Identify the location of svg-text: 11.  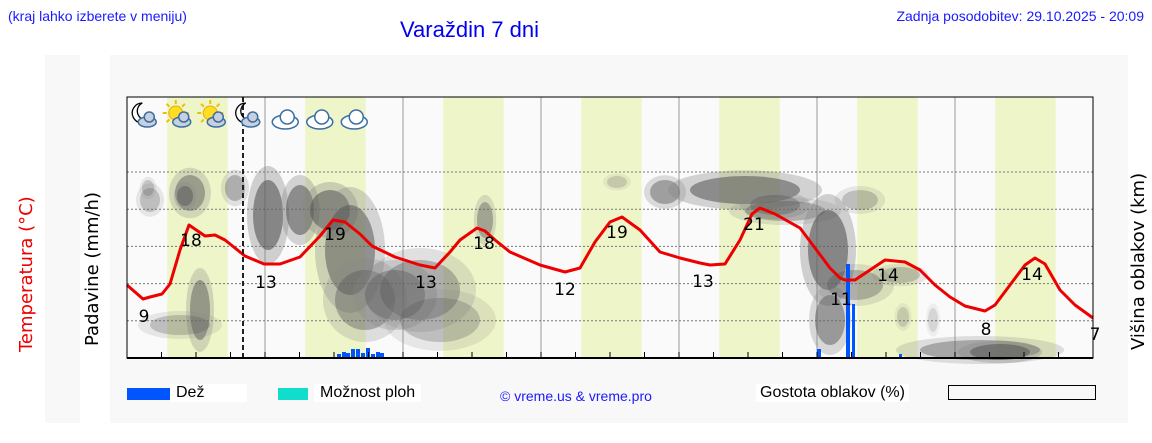
(841, 300).